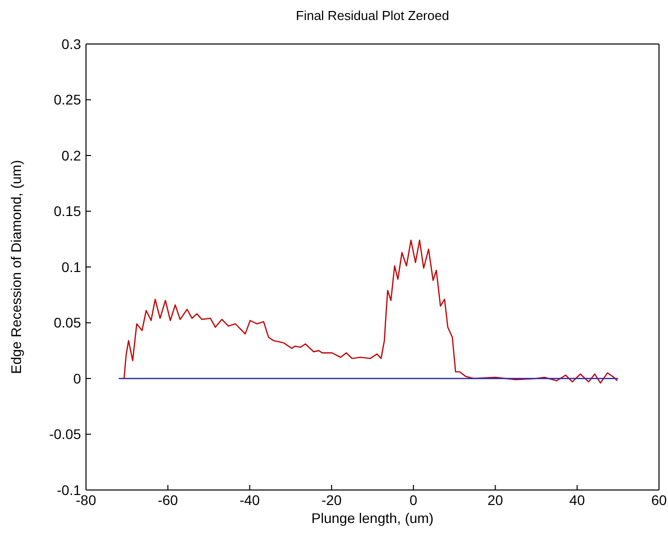 Image resolution: width=668 pixels, height=542 pixels. I want to click on y-tick-label: -0.05, so click(65, 434).